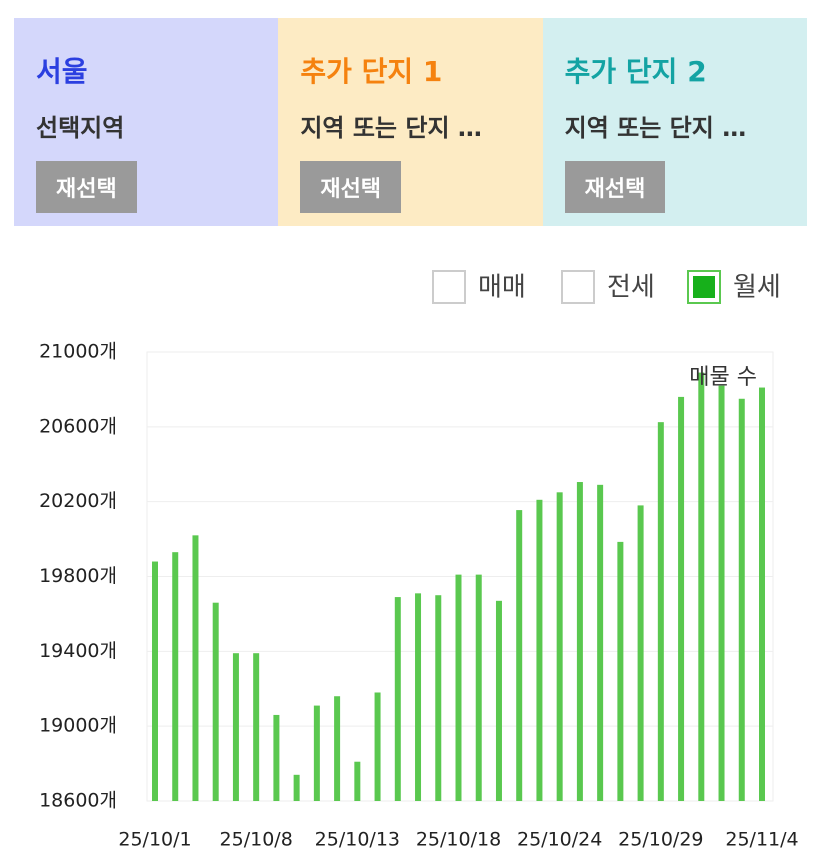 Image resolution: width=827 pixels, height=868 pixels. I want to click on x-tick-label: 25/10/18, so click(458, 840).